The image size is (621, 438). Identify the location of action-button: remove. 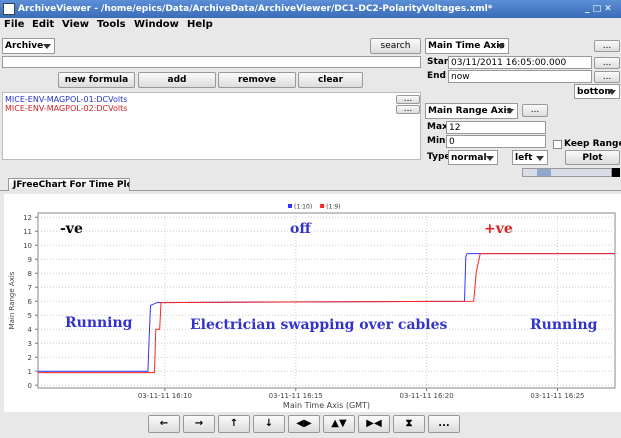
(257, 80).